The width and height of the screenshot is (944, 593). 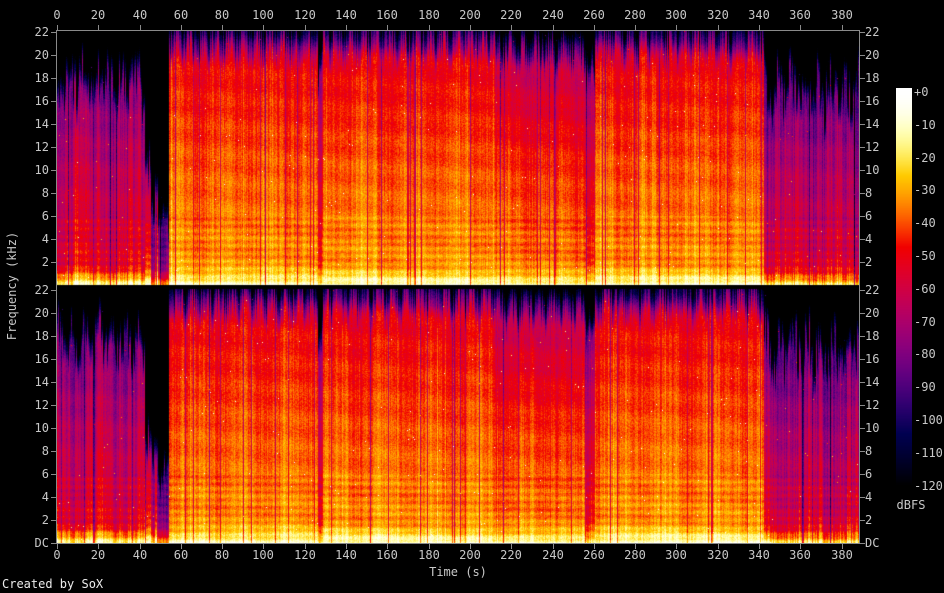 I want to click on colorbar-tick-label: -10, so click(x=925, y=124).